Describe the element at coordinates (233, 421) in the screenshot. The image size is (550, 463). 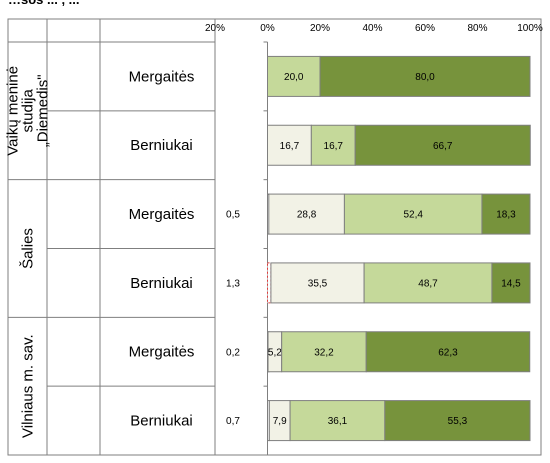
I see `lead-value-label: 0,7` at that location.